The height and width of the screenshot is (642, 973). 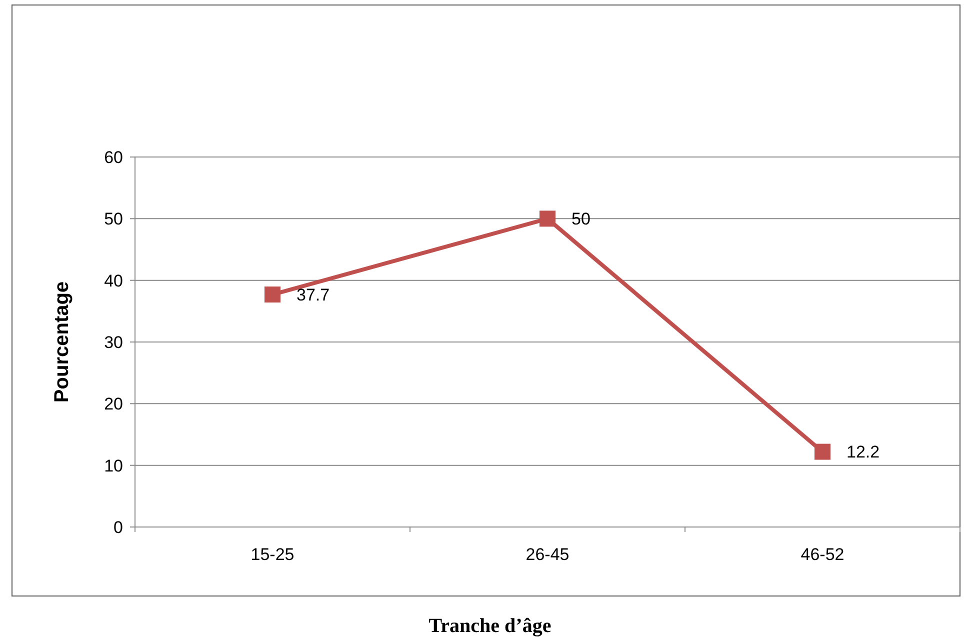 What do you see at coordinates (113, 280) in the screenshot?
I see `y-tick-label: 40` at bounding box center [113, 280].